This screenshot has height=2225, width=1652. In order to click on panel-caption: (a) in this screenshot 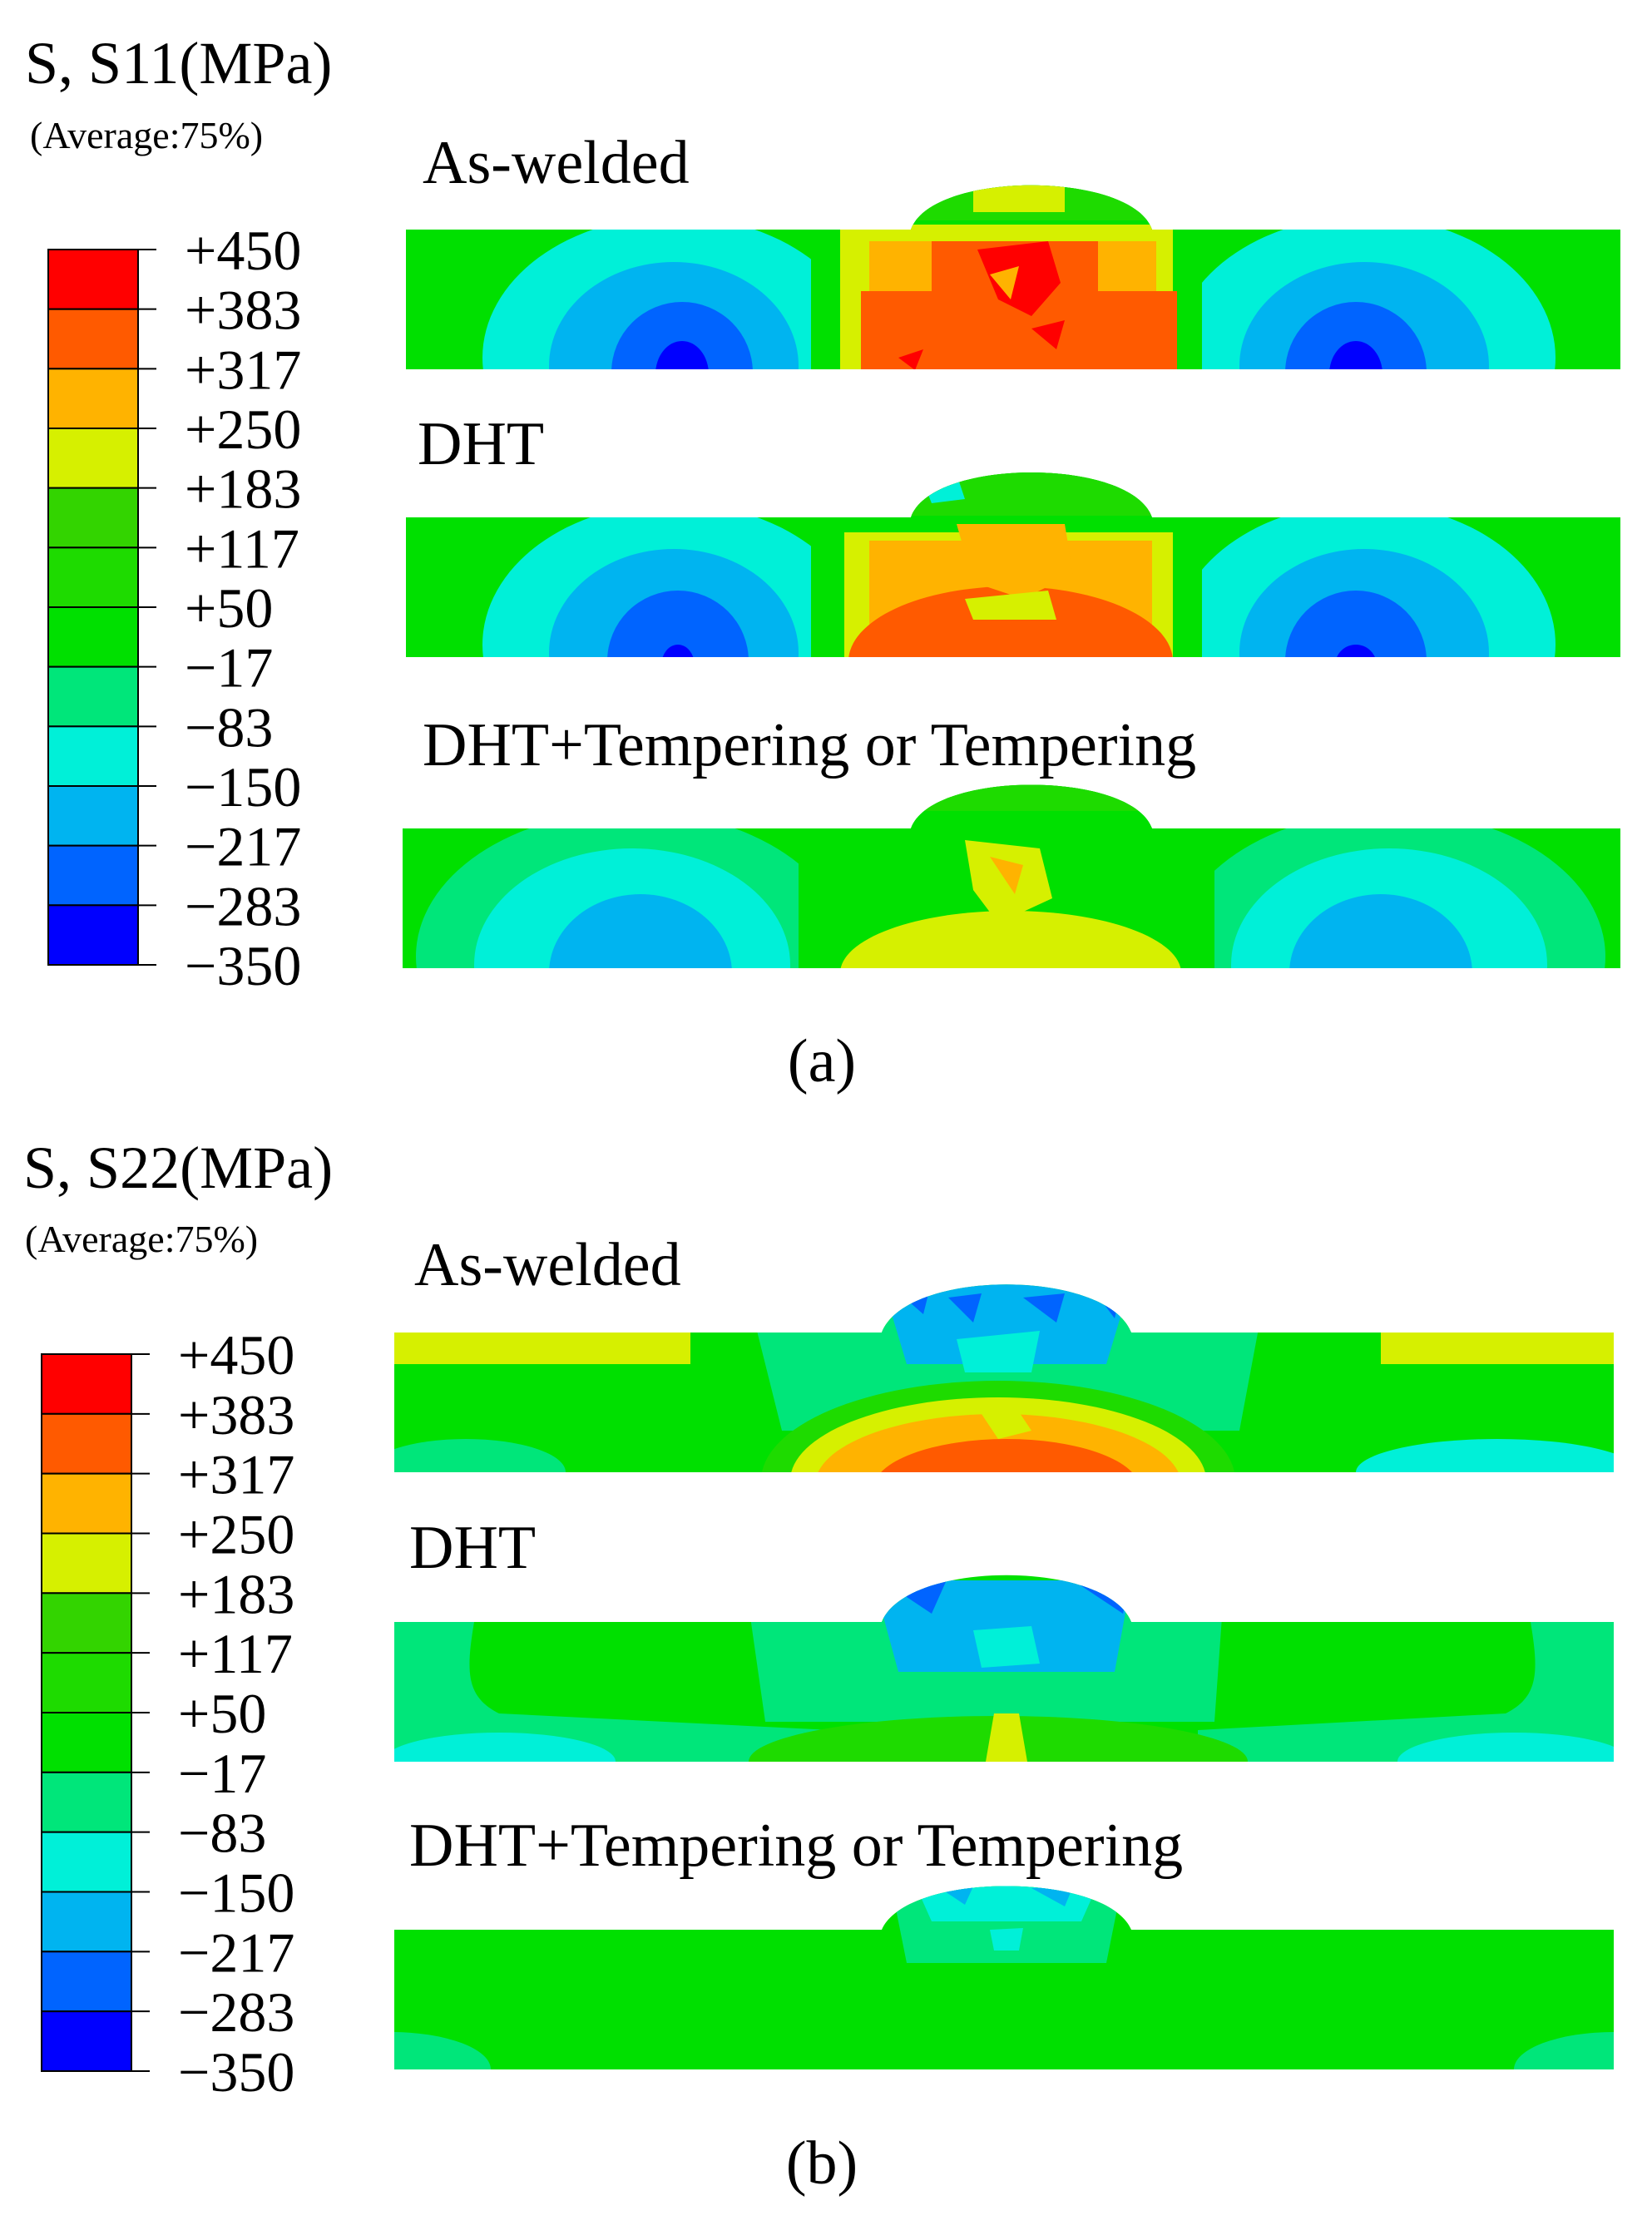, I will do `click(822, 1061)`.